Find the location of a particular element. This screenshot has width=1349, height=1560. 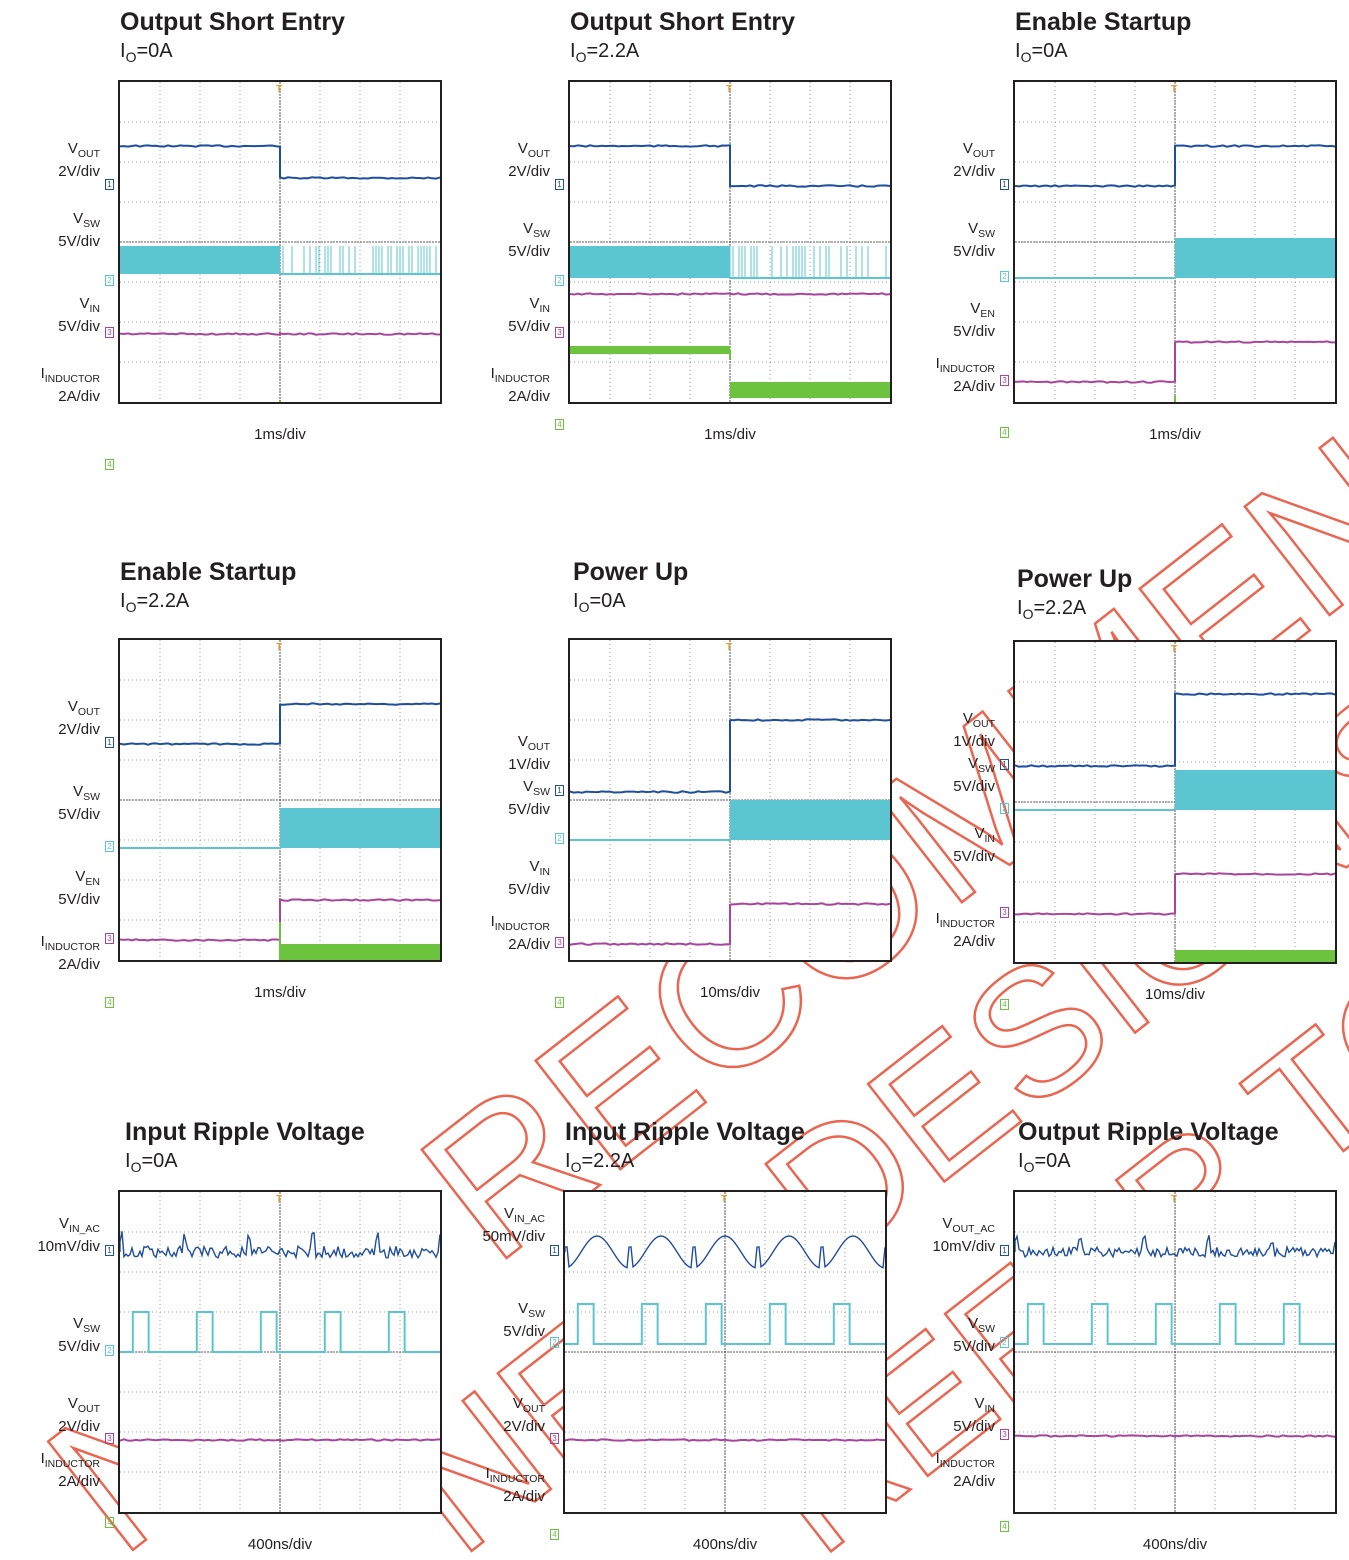

channel-scale: 1V/div is located at coordinates (974, 741).